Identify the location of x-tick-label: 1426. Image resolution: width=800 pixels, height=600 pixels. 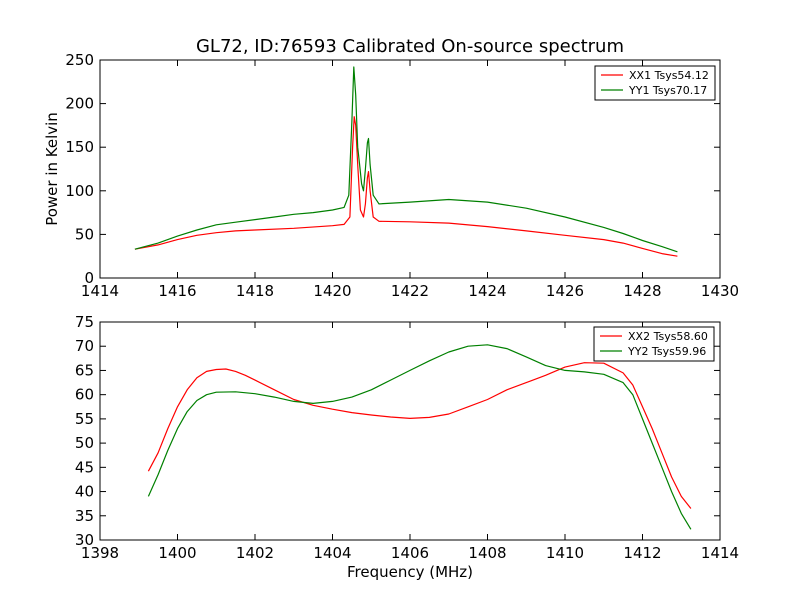
(565, 291).